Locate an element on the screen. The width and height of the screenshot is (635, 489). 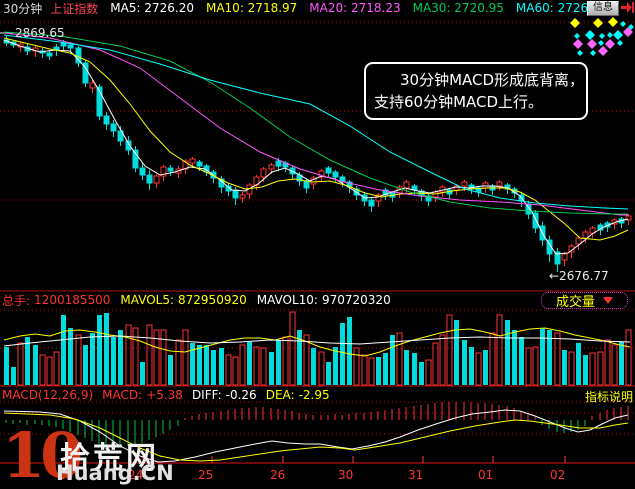
period-label: 30分钟 is located at coordinates (23, 8).